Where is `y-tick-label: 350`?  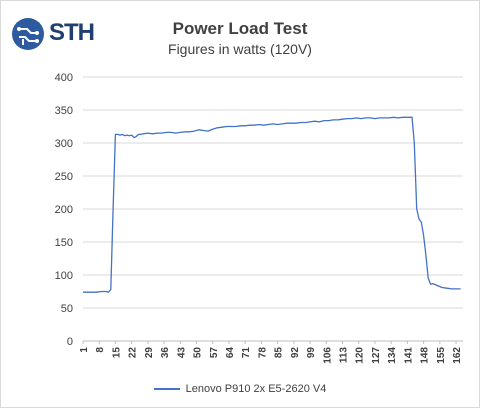 y-tick-label: 350 is located at coordinates (64, 111).